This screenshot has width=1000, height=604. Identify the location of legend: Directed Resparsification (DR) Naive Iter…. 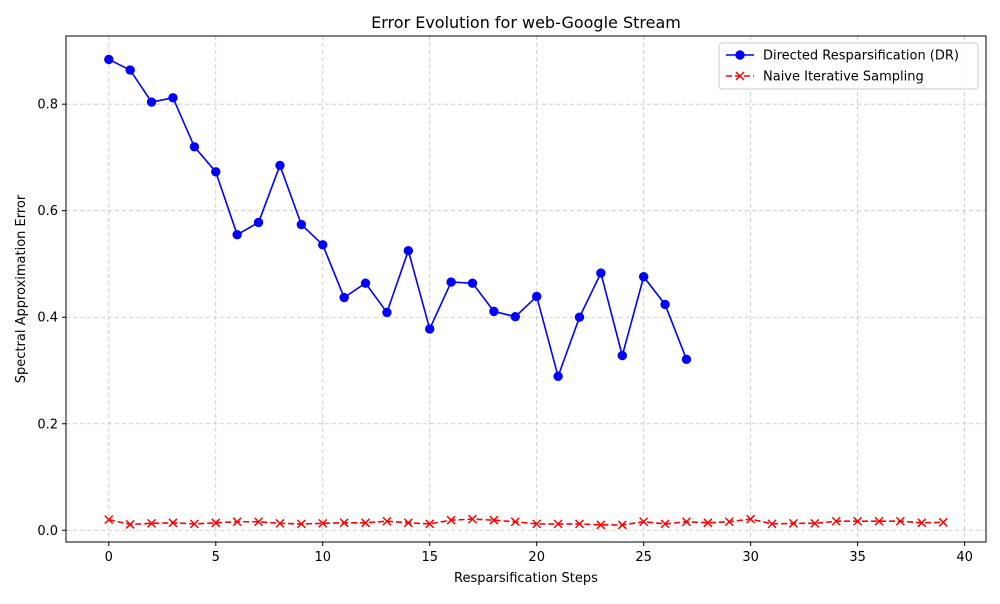
(848, 66).